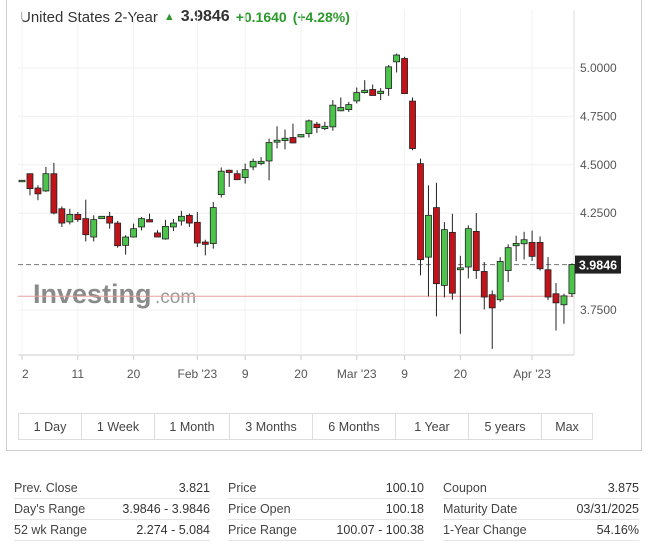 The image size is (663, 552). Describe the element at coordinates (465, 488) in the screenshot. I see `stat-label: Coupon` at that location.